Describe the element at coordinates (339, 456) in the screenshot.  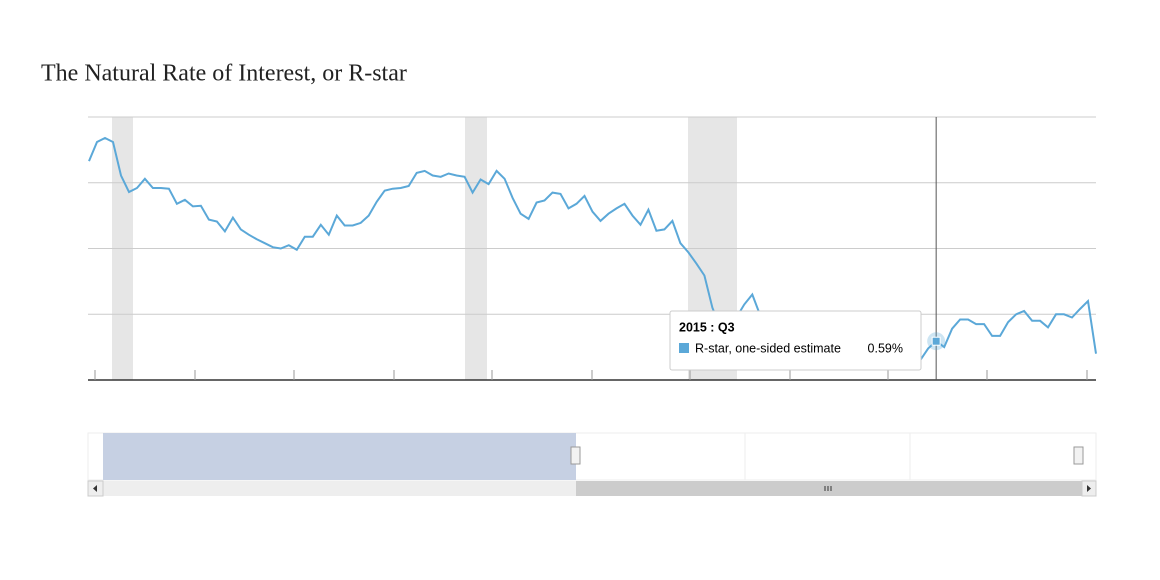
I see `navigator-selection` at that location.